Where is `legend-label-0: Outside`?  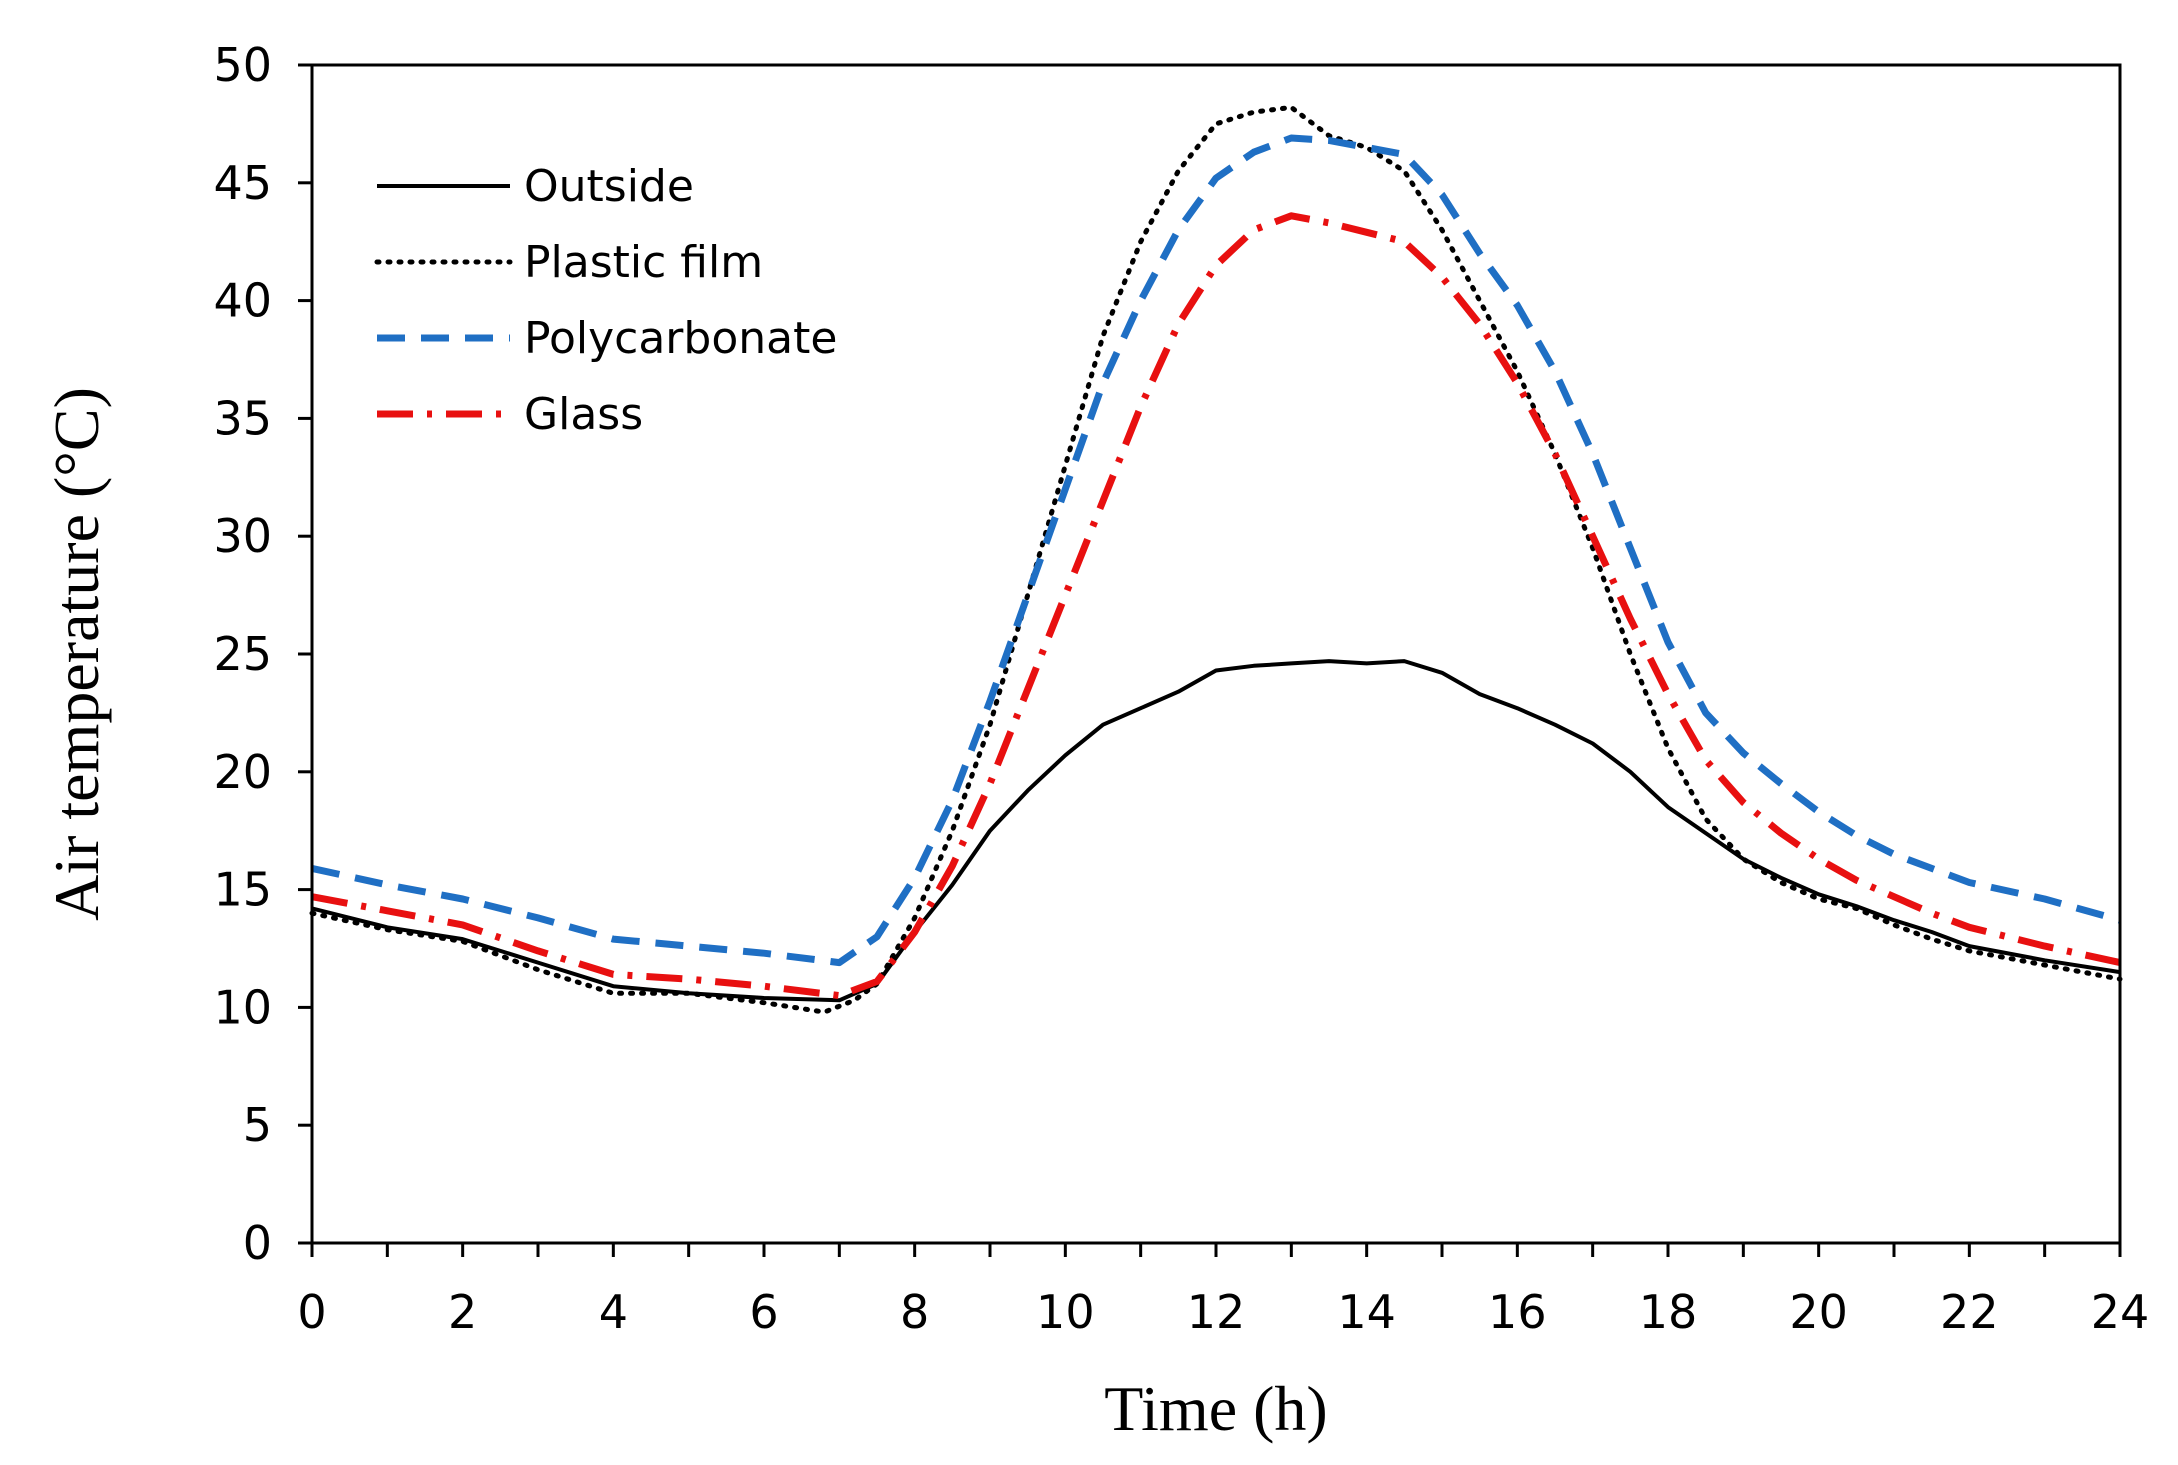
legend-label-0: Outside is located at coordinates (609, 186).